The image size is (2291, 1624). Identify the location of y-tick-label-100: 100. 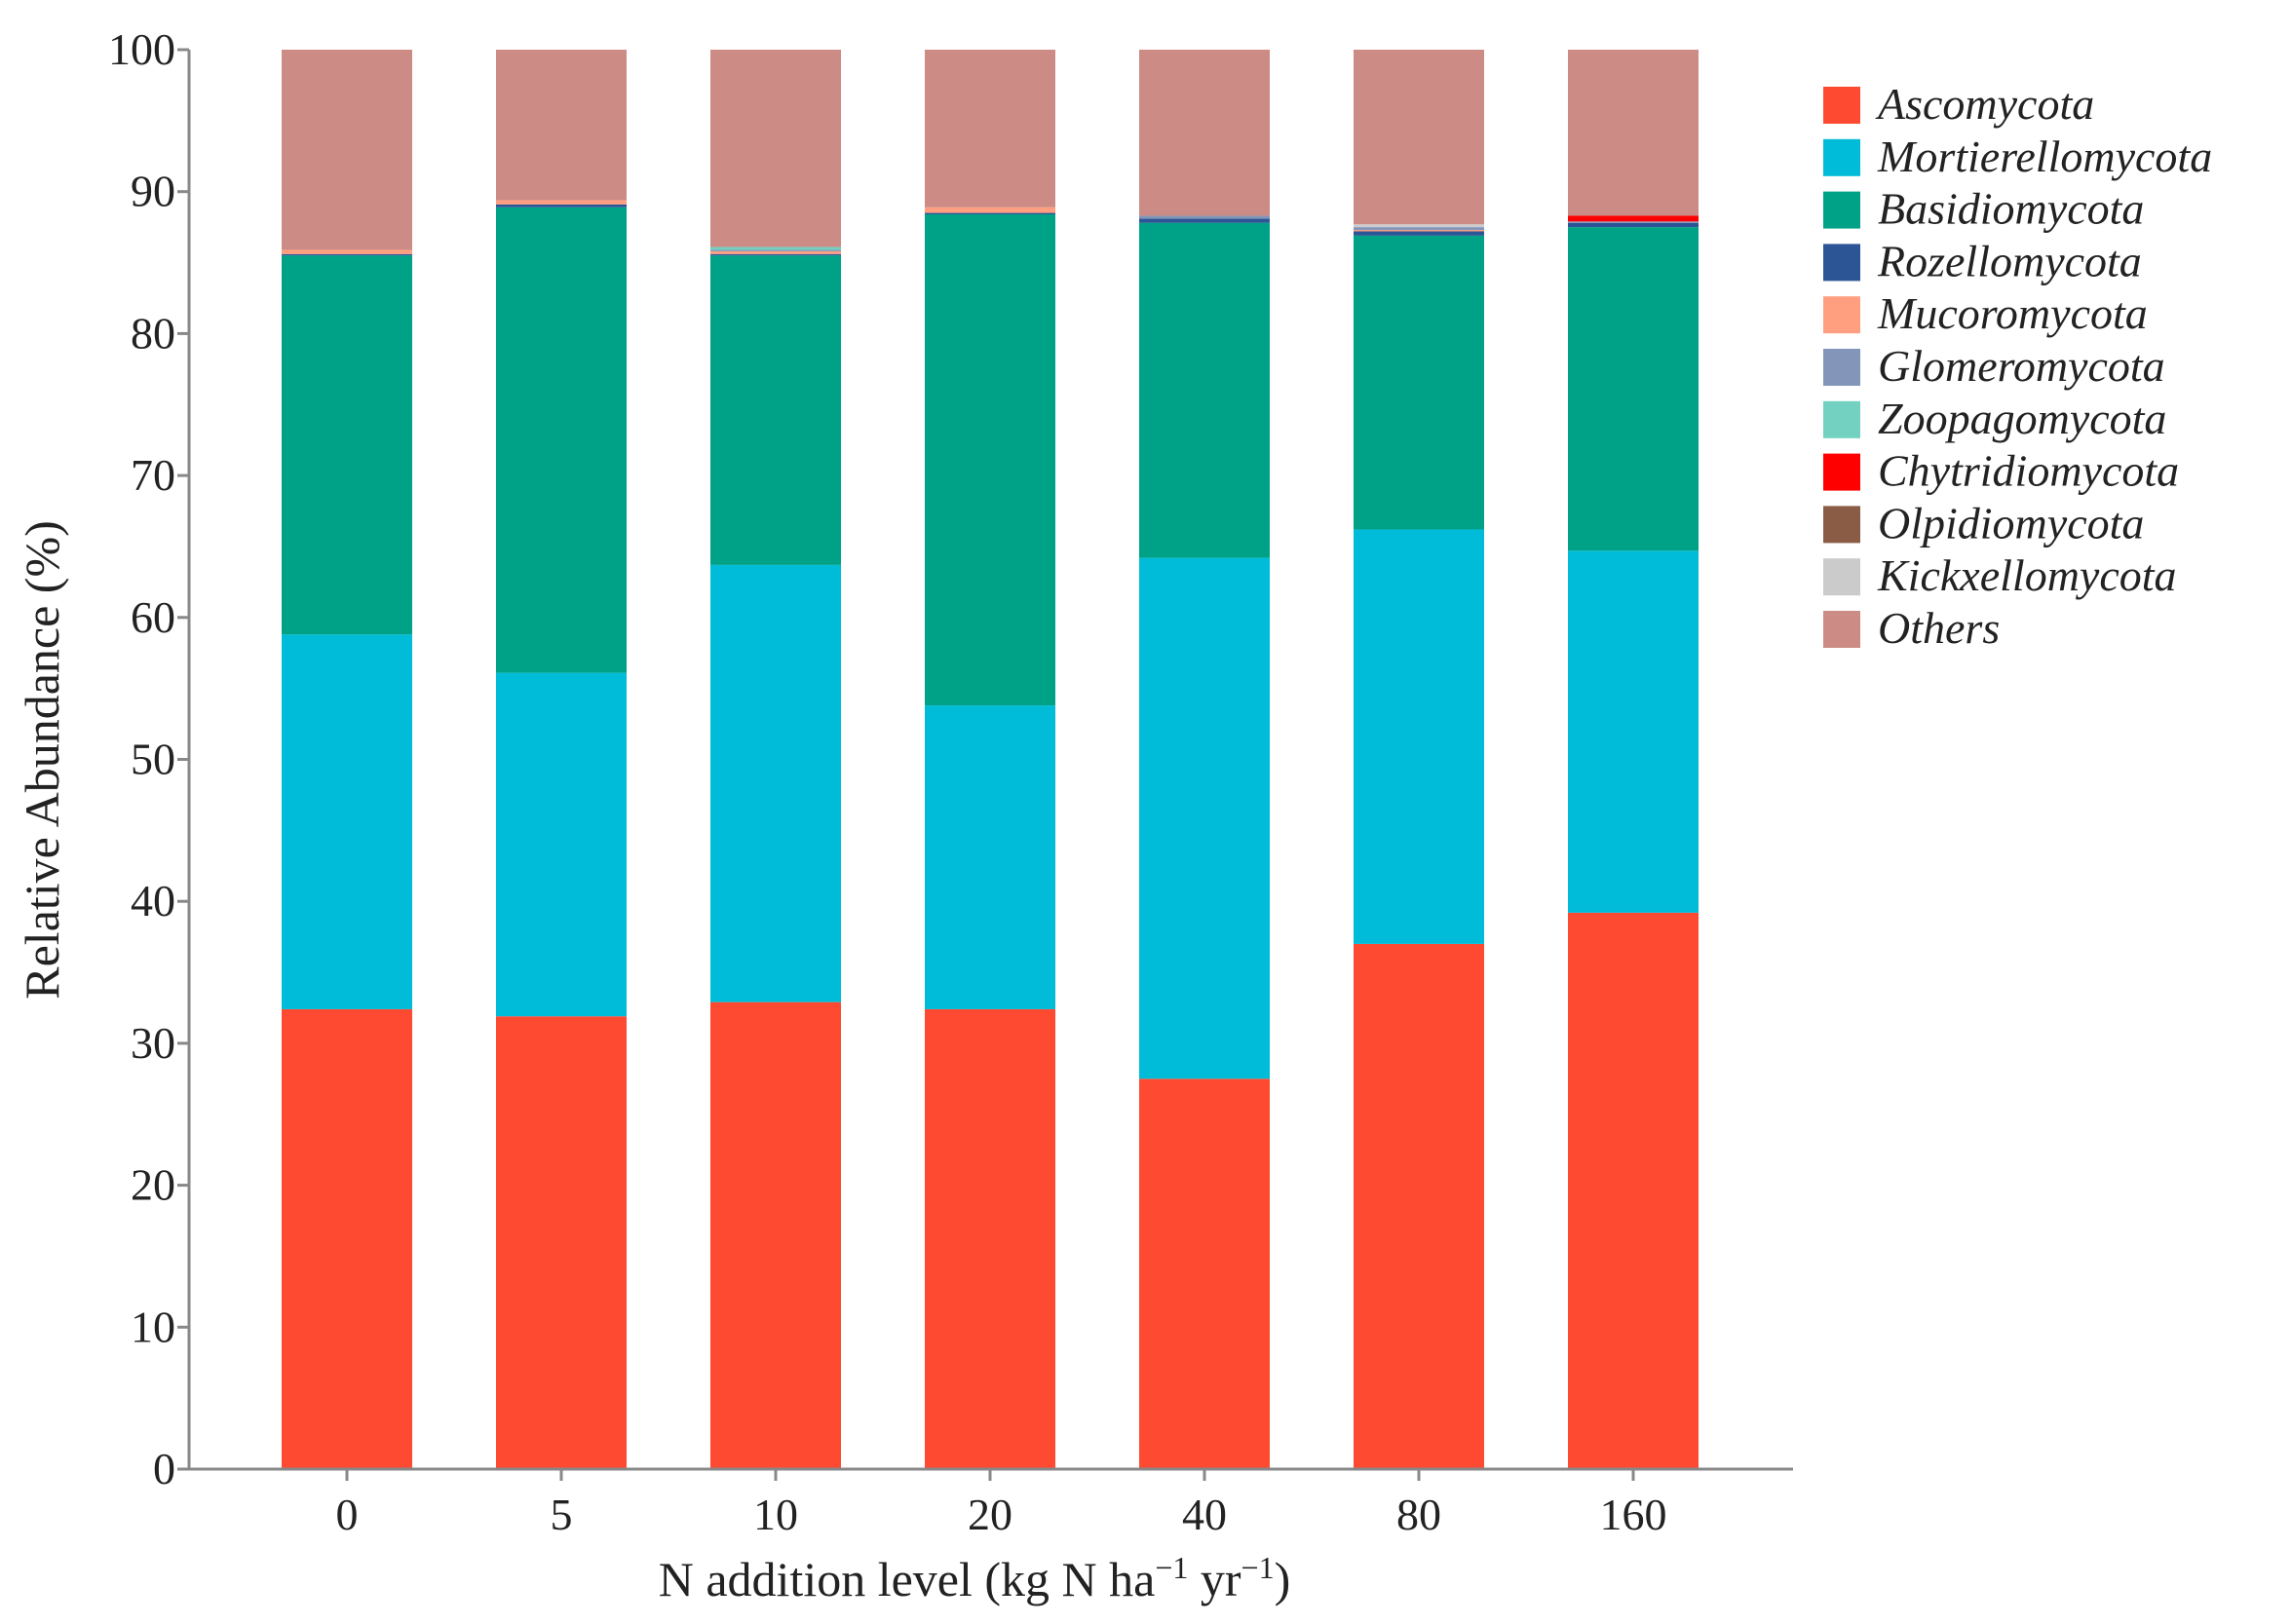
(141, 49).